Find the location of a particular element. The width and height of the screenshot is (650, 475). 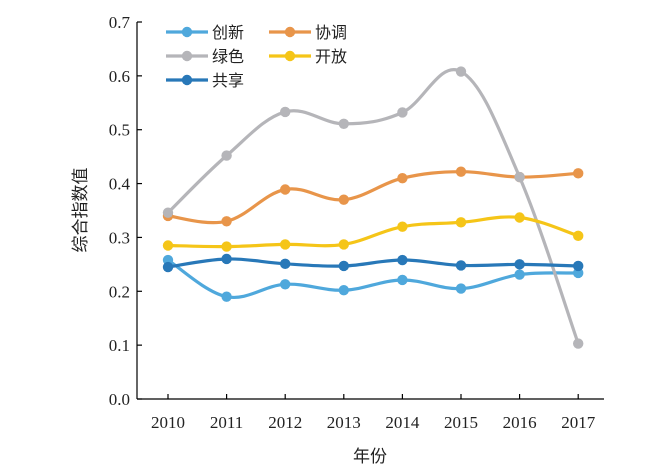

legend-label: 共享 is located at coordinates (228, 80).